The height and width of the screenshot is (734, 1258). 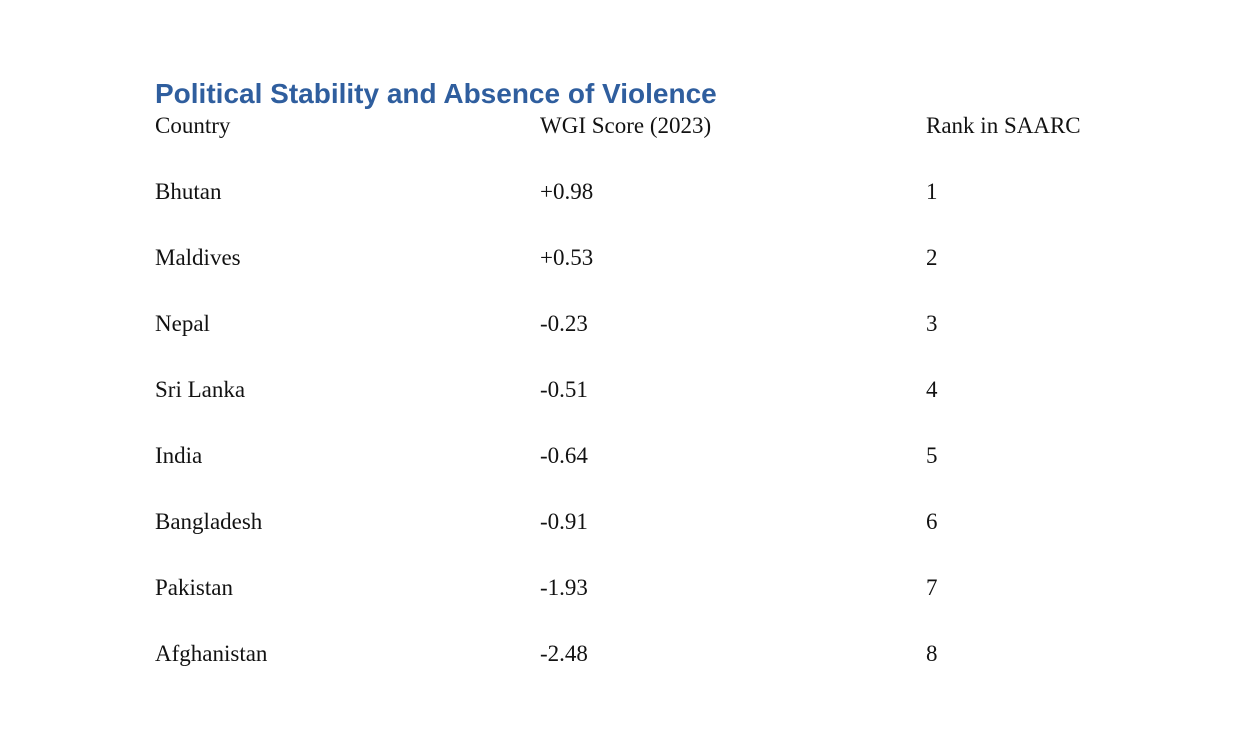 I want to click on country-cell: Sri Lanka, so click(x=200, y=389).